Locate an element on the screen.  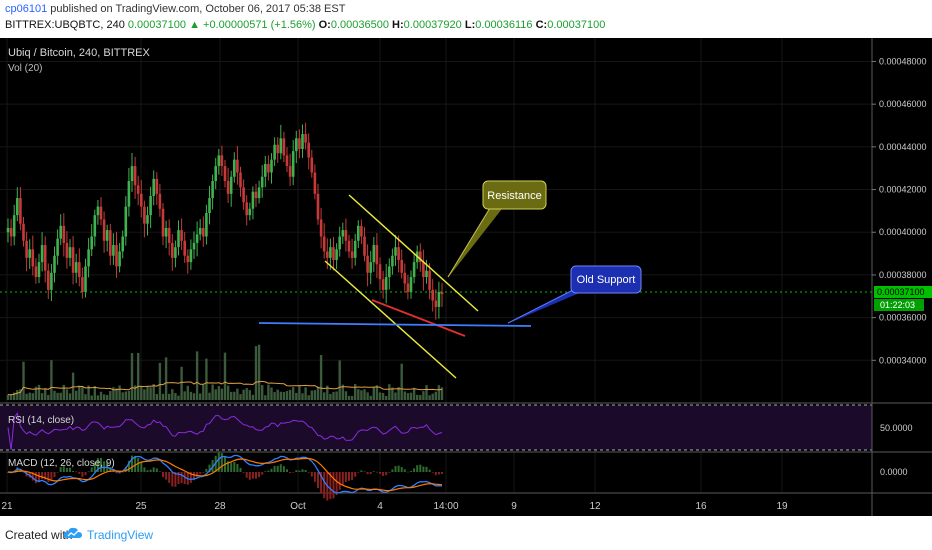
last-price: 0.00037100 is located at coordinates (156, 25).